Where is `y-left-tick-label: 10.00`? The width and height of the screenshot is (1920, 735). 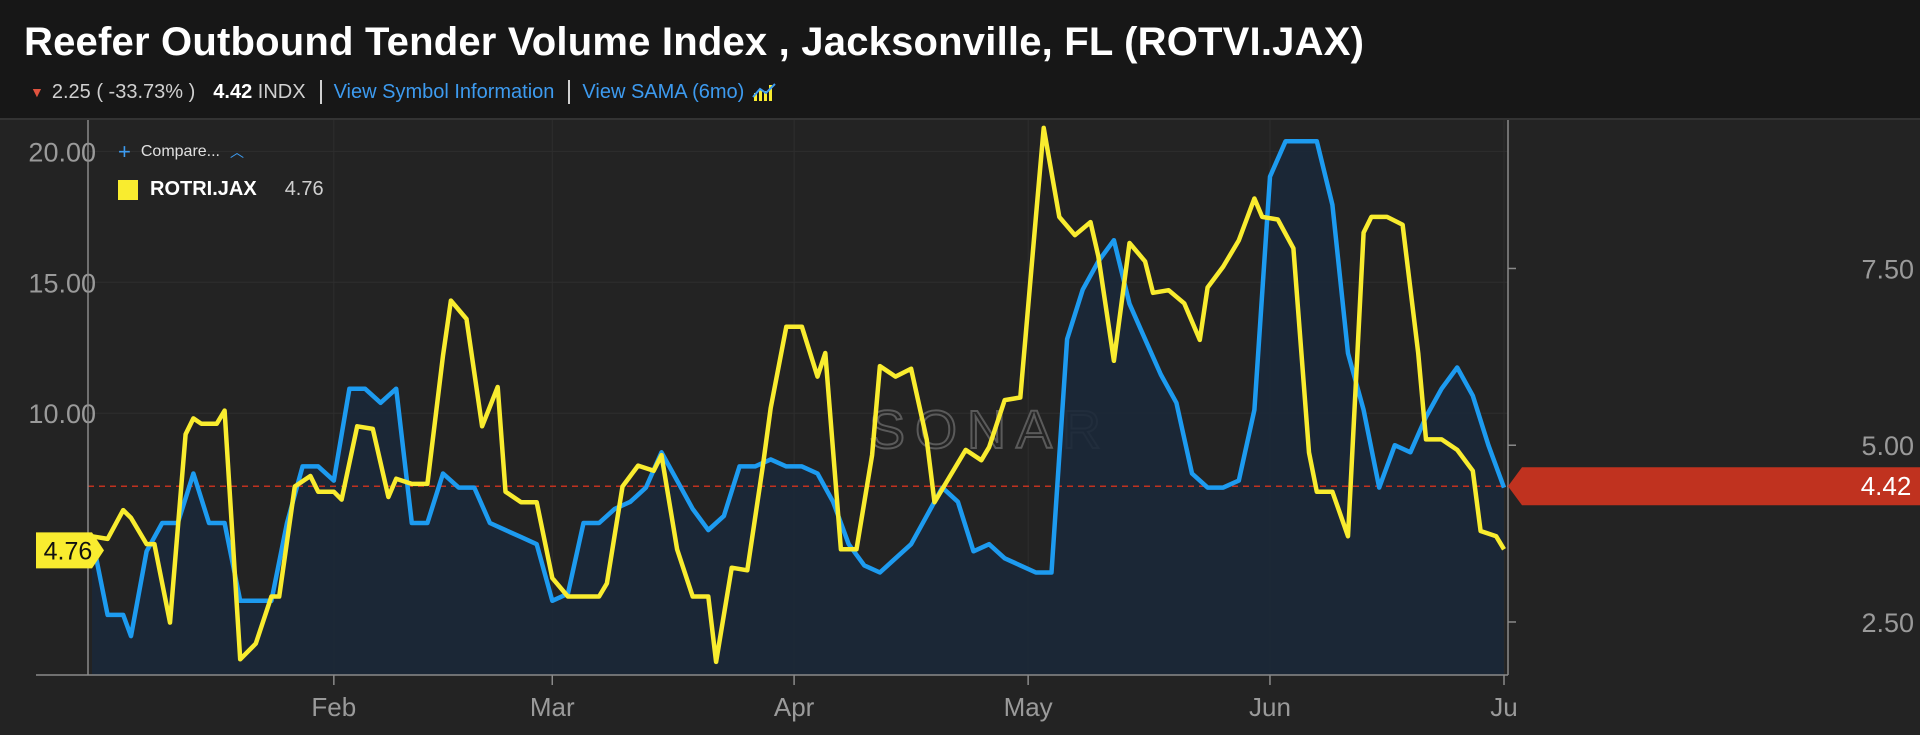
y-left-tick-label: 10.00 is located at coordinates (62, 414).